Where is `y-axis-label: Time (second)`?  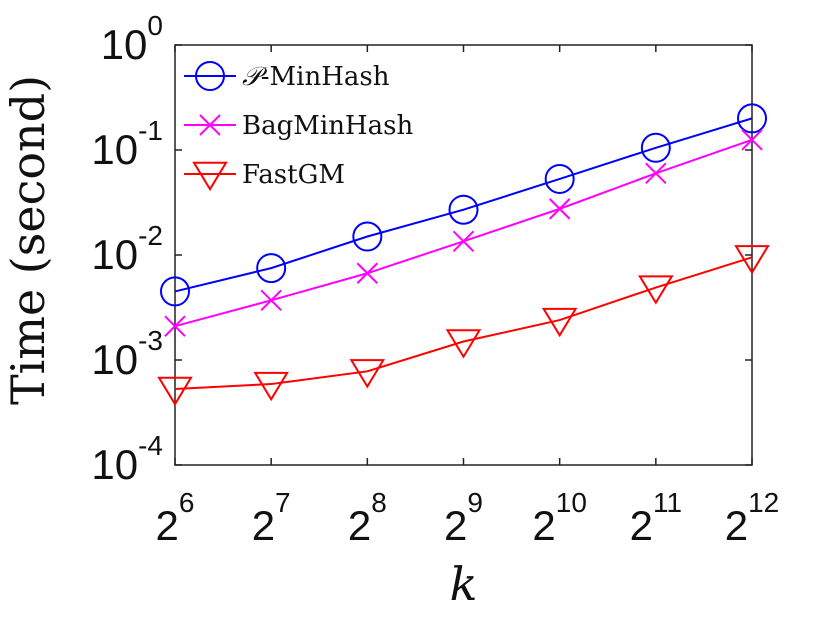
y-axis-label: Time (second) is located at coordinates (28, 240).